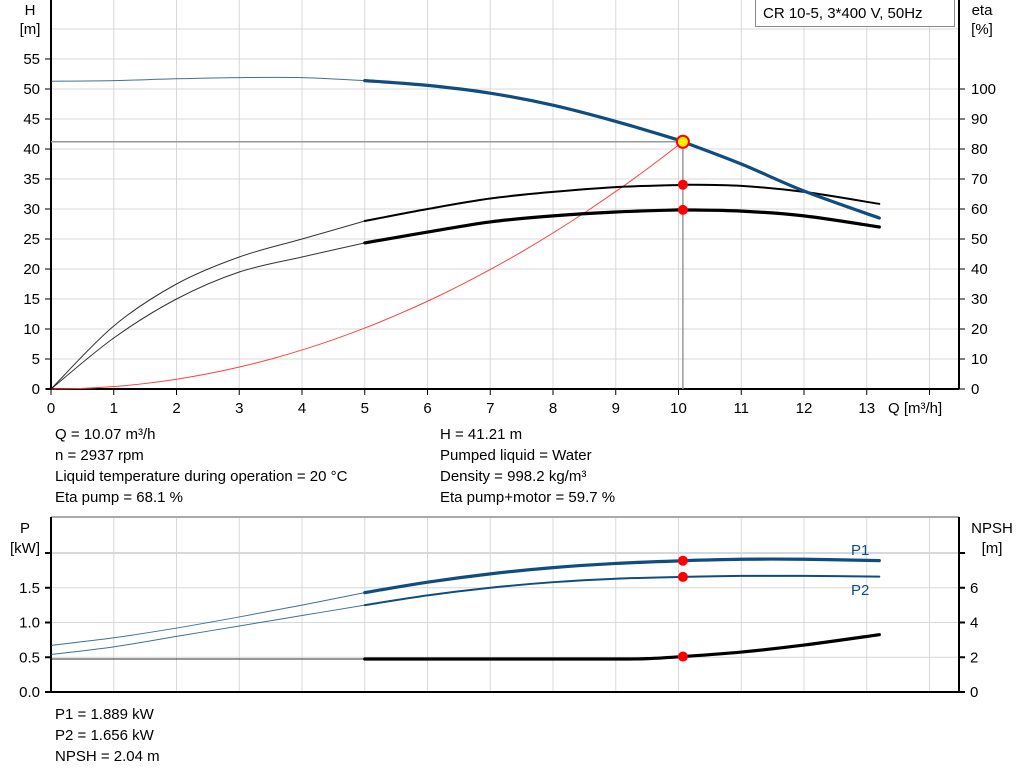 Image resolution: width=1024 pixels, height=781 pixels. Describe the element at coordinates (104, 735) in the screenshot. I see `info-p2: P2 = 1.656 kW` at that location.